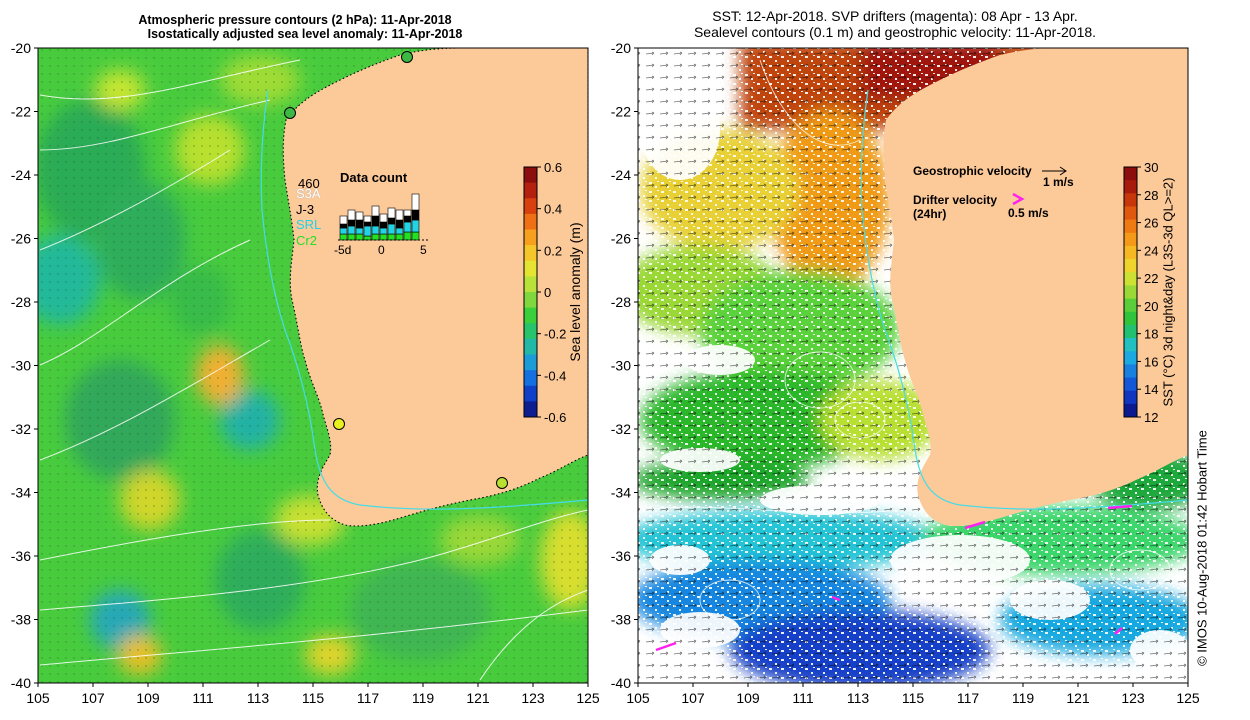 This screenshot has height=720, width=1250. What do you see at coordinates (894, 578) in the screenshot?
I see `svp-drifter-tracks` at bounding box center [894, 578].